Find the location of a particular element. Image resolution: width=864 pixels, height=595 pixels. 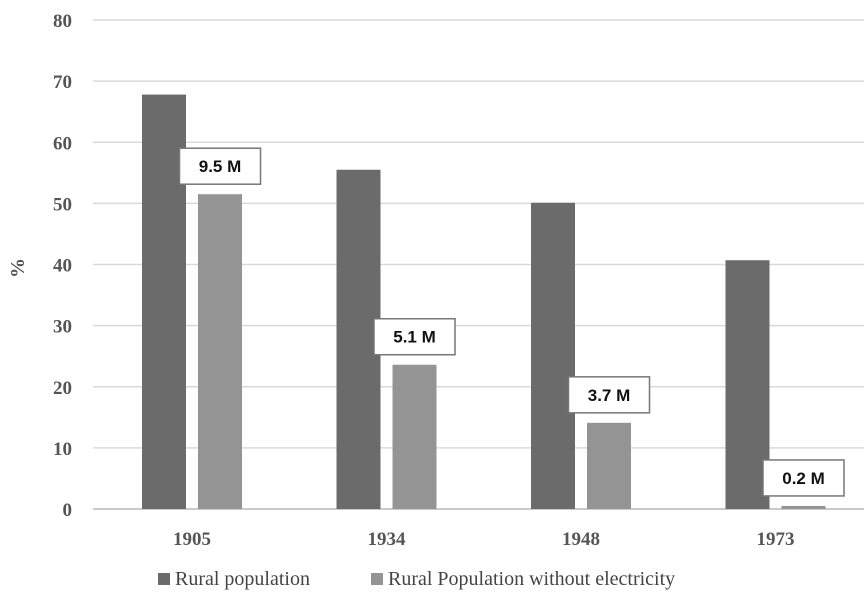

y-tick-label: 50 is located at coordinates (62, 204).